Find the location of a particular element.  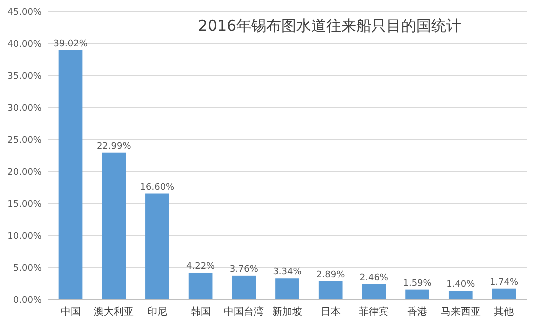

data-label: 3.76% is located at coordinates (244, 269).